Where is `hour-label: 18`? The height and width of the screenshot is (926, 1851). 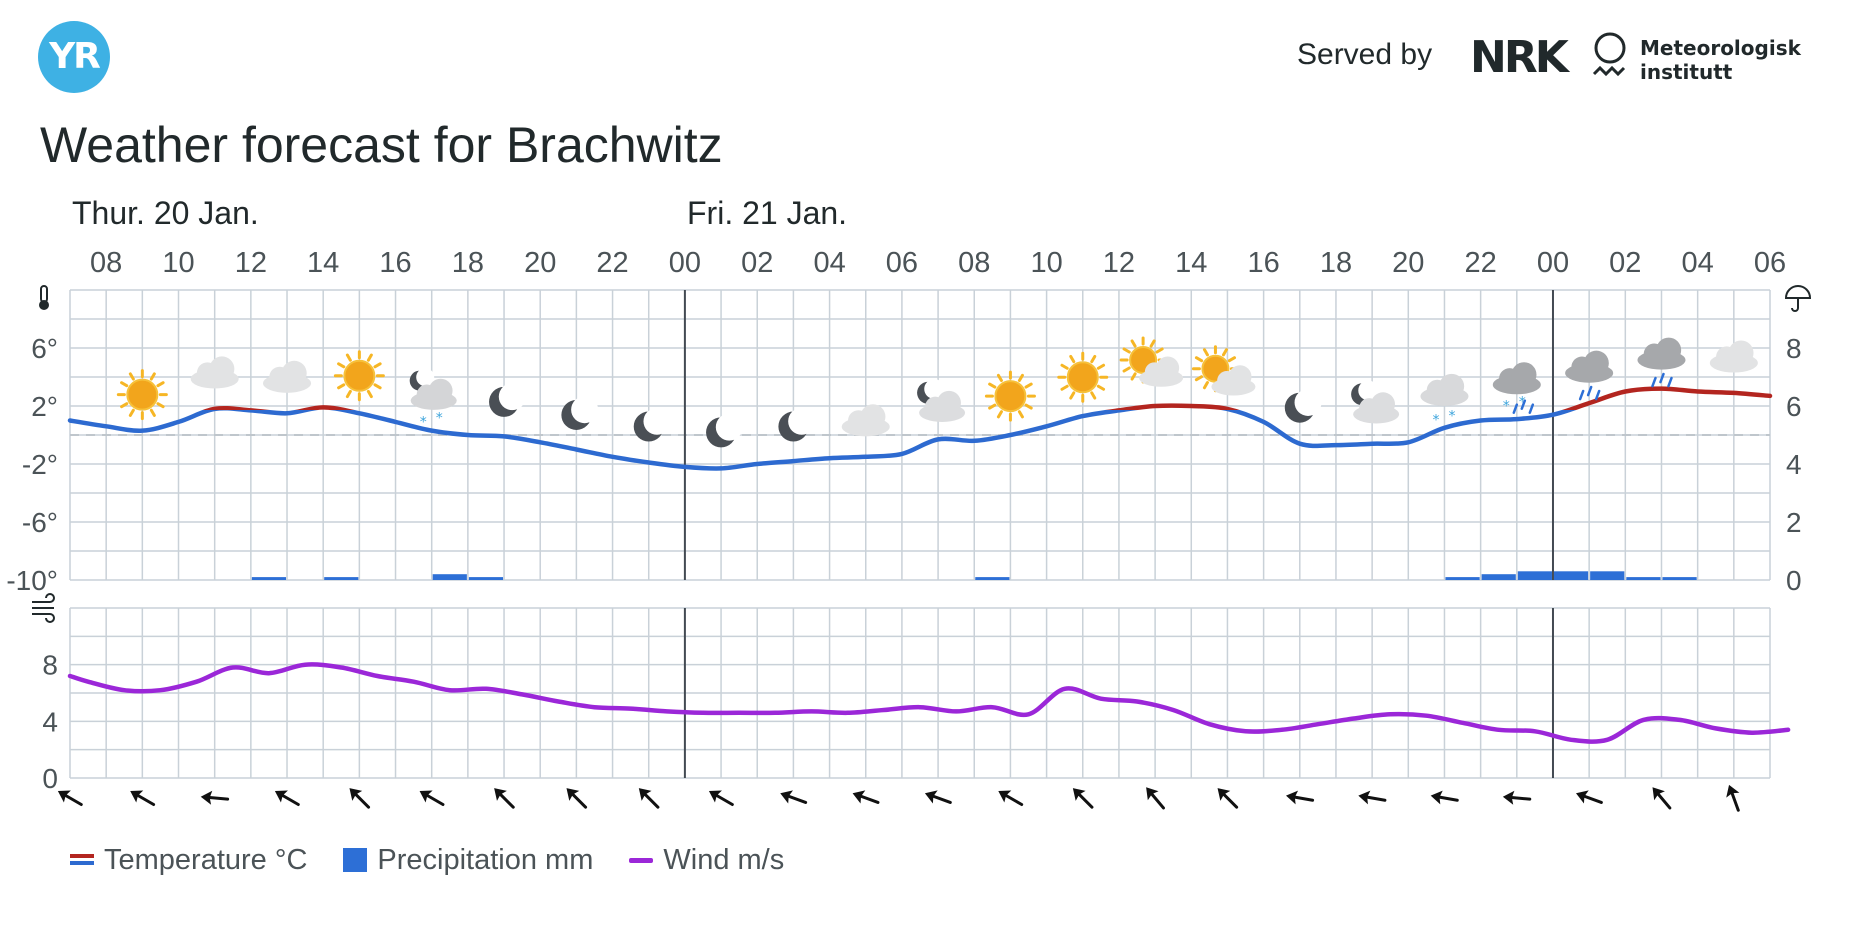
hour-label: 18 is located at coordinates (468, 263).